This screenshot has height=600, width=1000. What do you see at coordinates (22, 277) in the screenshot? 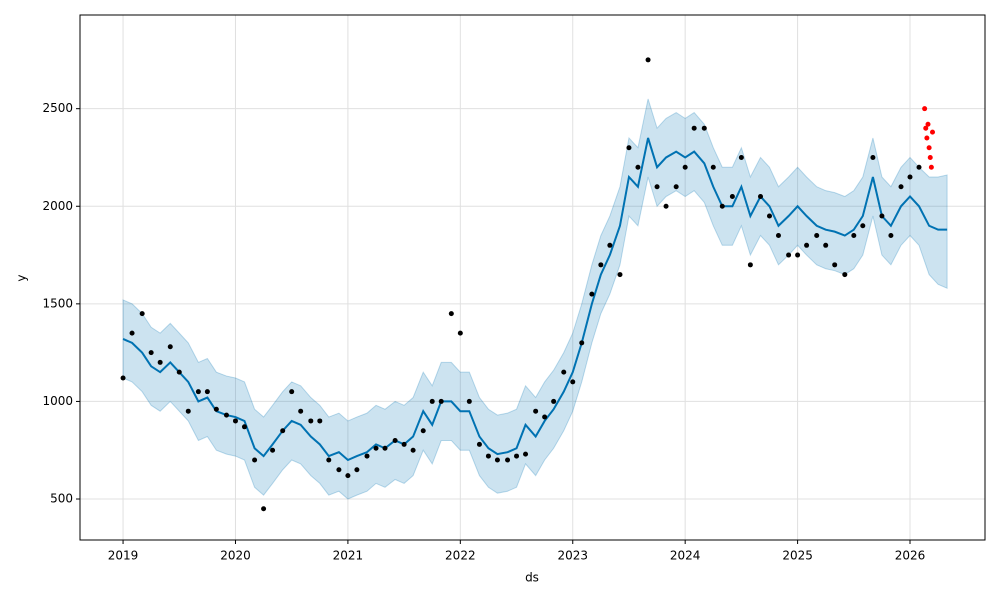
I see `y-axis-label: y` at bounding box center [22, 277].